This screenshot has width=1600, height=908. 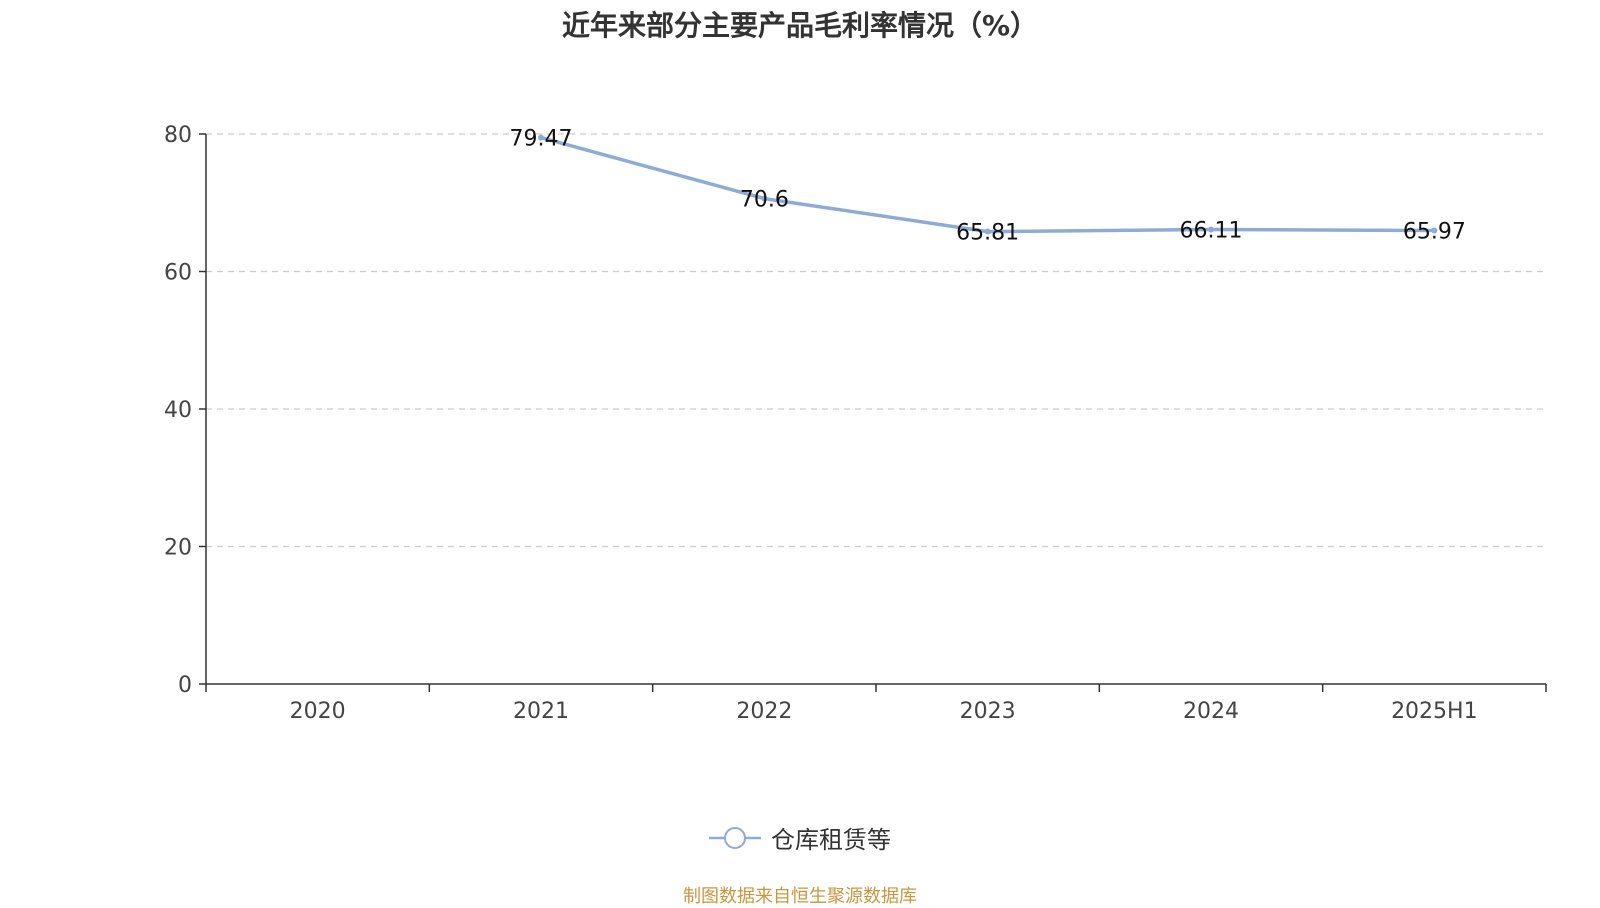 What do you see at coordinates (1434, 711) in the screenshot?
I see `x-tick-label: 2025H1` at bounding box center [1434, 711].